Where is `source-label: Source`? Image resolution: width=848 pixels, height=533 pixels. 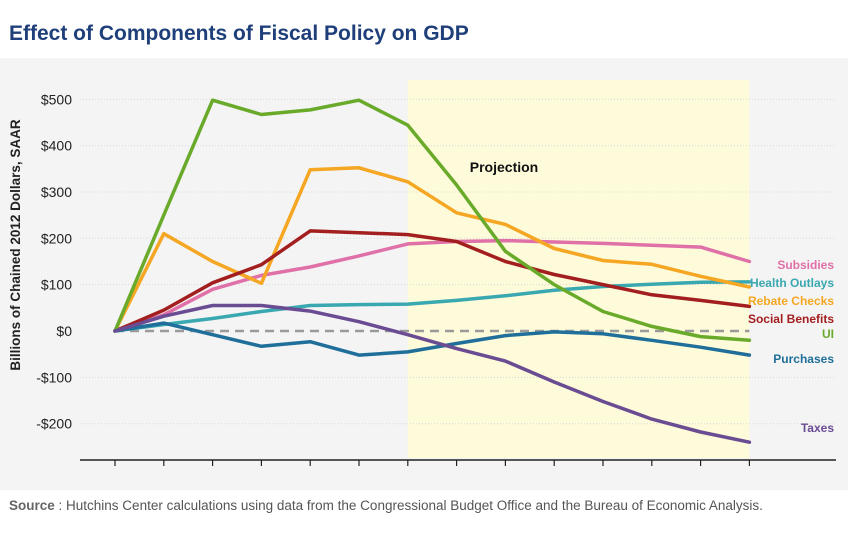 source-label: Source is located at coordinates (32, 505).